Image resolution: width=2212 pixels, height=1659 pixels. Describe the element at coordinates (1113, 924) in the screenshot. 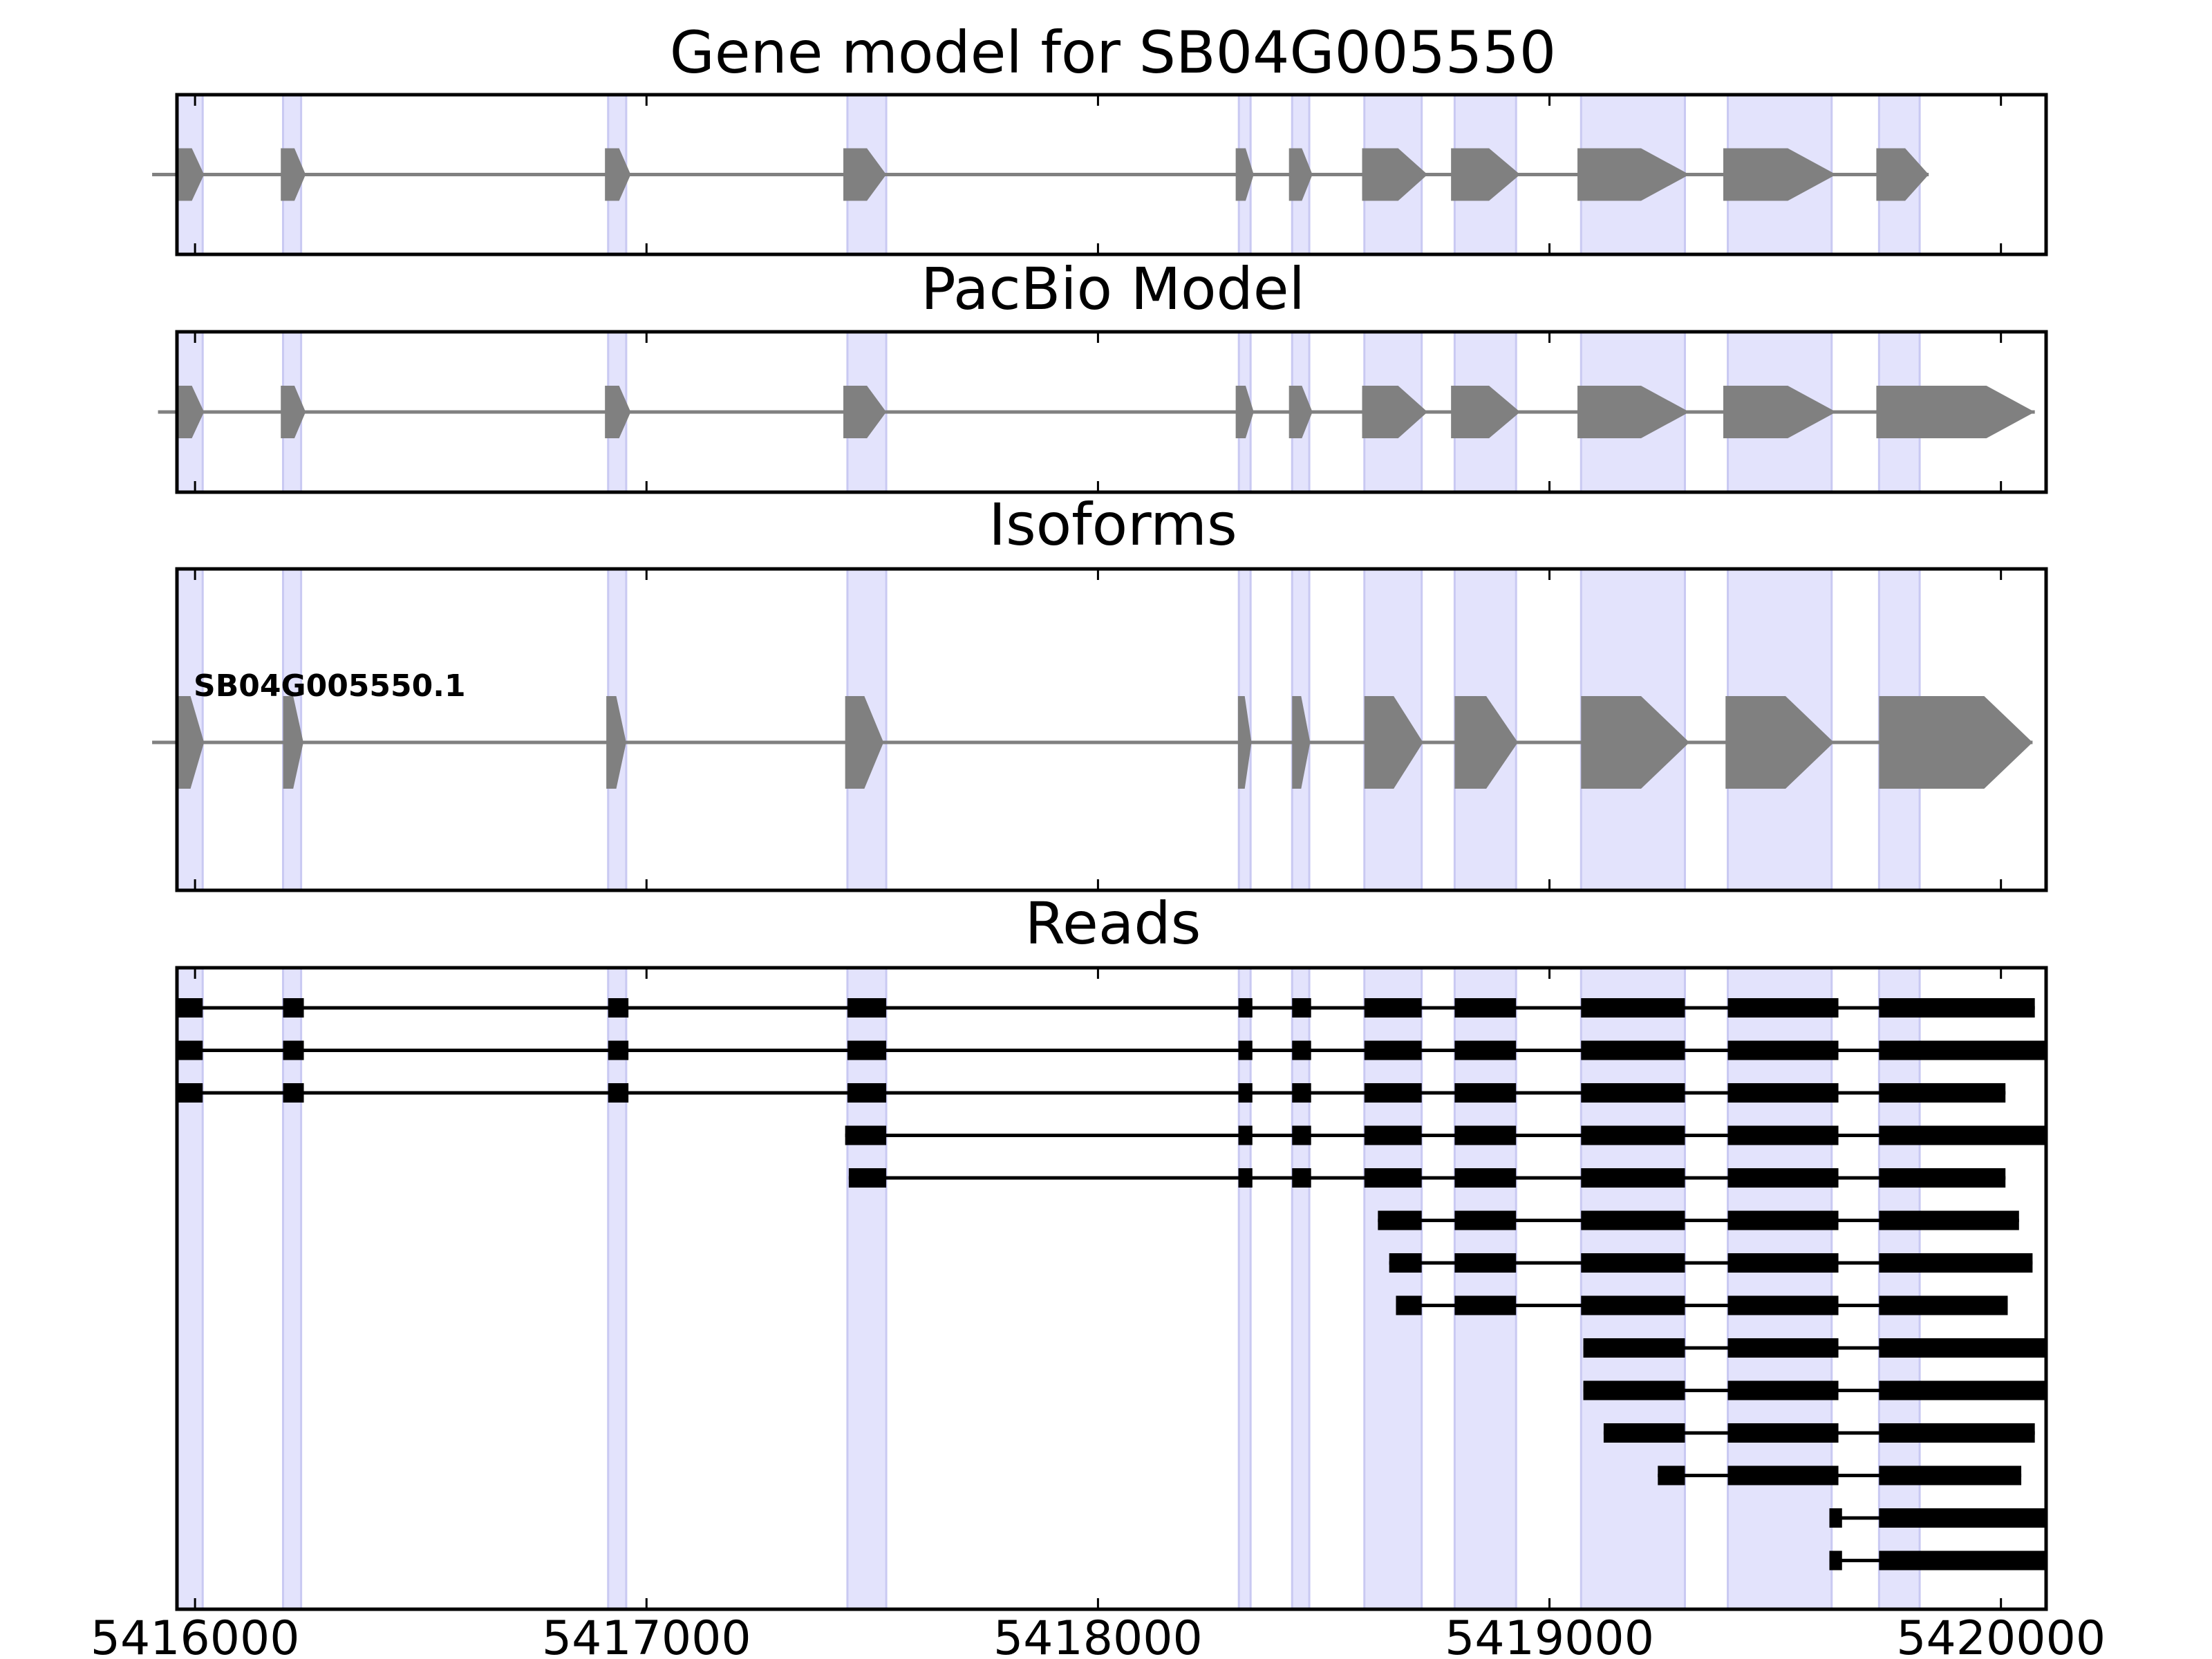

I see `reads-title: Reads` at that location.